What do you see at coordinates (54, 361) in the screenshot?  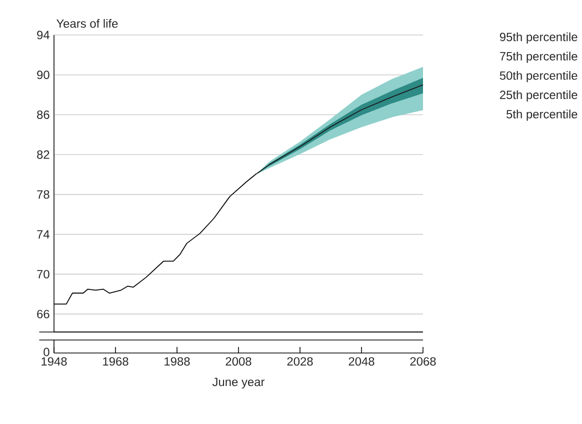 I see `x-tick-label: 1948` at bounding box center [54, 361].